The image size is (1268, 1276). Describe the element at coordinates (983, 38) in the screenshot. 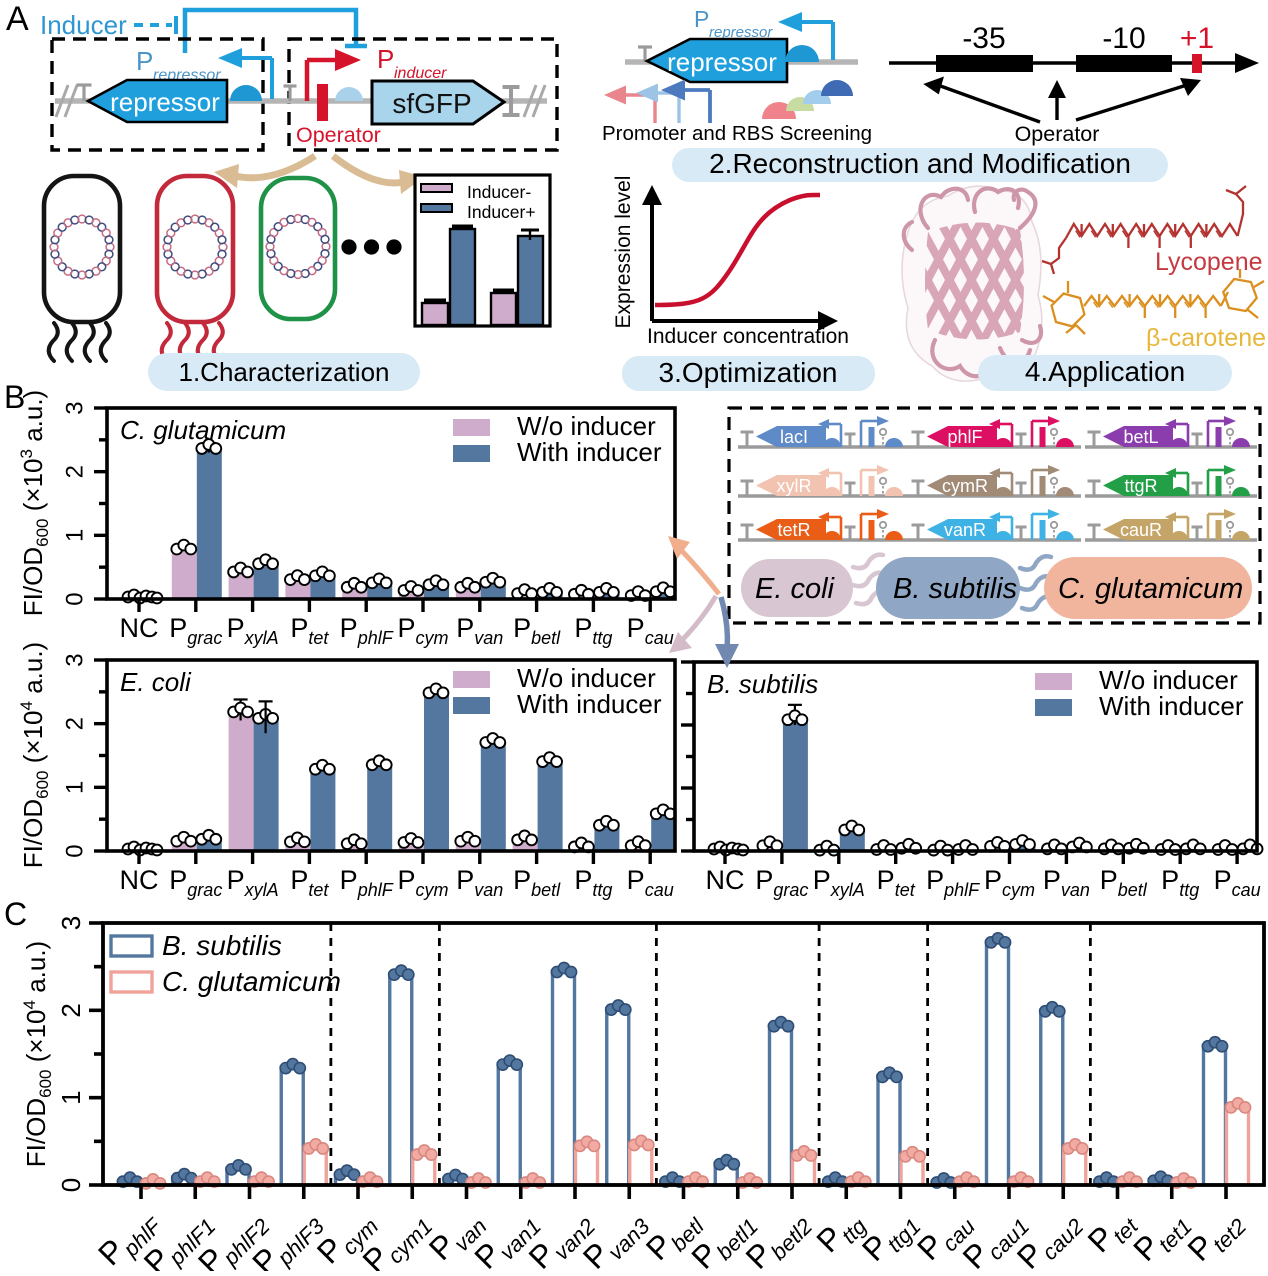

I see `svg-text: -35` at that location.